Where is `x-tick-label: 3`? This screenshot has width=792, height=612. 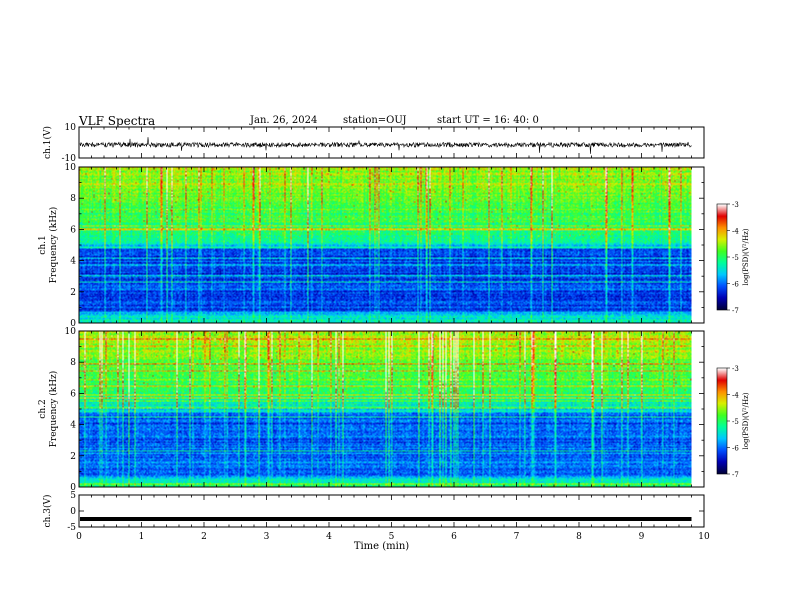
x-tick-label: 3 is located at coordinates (267, 537).